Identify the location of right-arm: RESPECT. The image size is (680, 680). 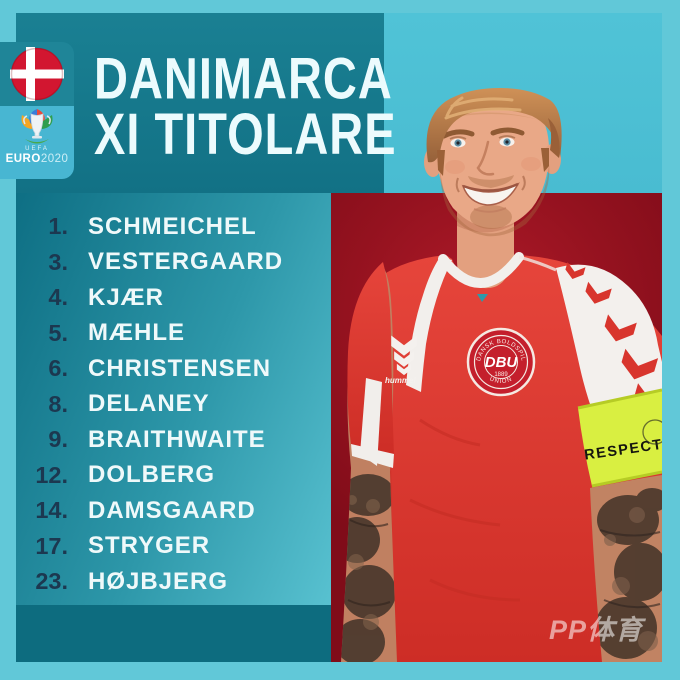
(609, 462).